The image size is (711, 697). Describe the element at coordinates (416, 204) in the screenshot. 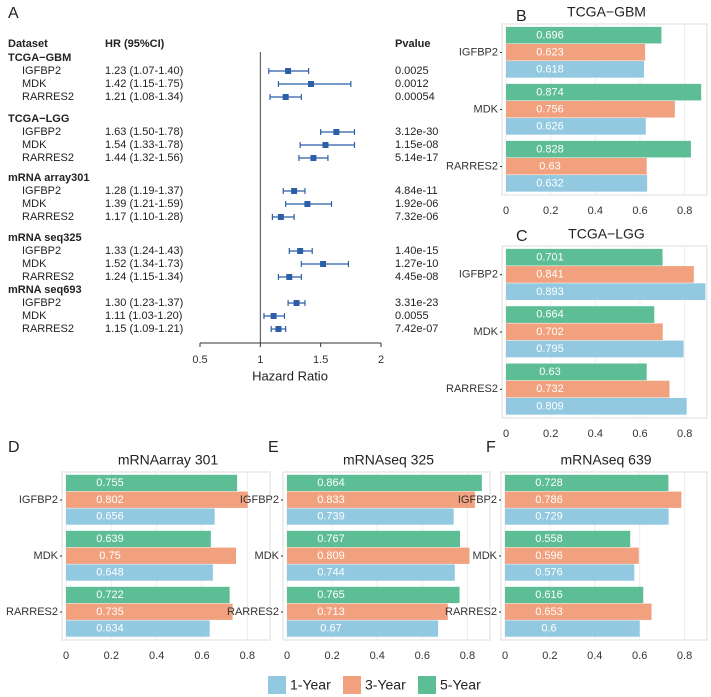

I see `pvalue: 1.92e-06` at that location.